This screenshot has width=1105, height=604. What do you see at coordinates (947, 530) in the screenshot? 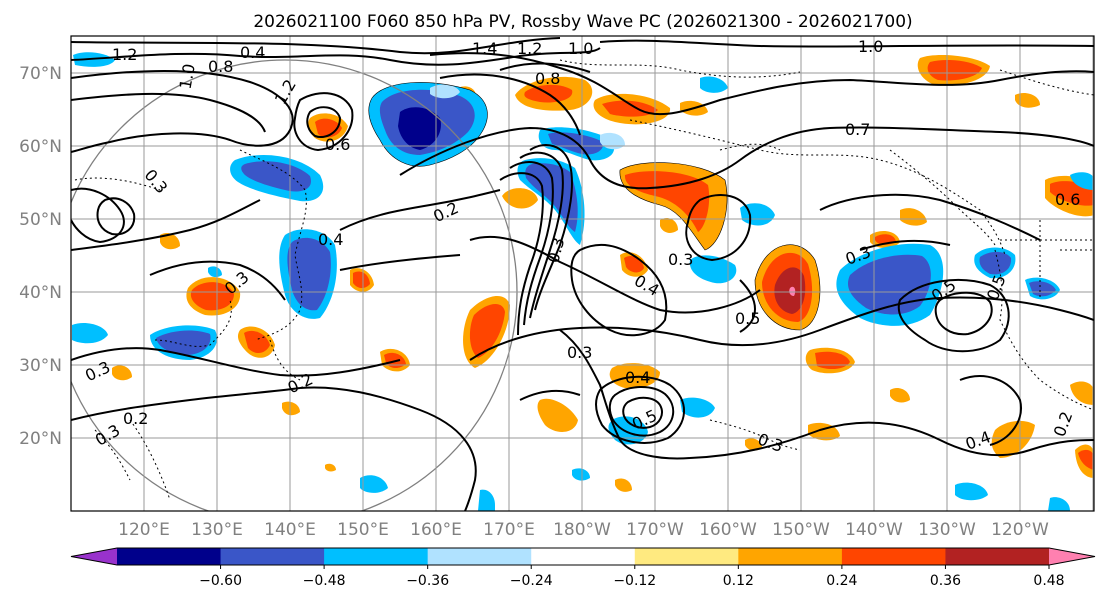
I see `lon-label: 130°W` at bounding box center [947, 530].